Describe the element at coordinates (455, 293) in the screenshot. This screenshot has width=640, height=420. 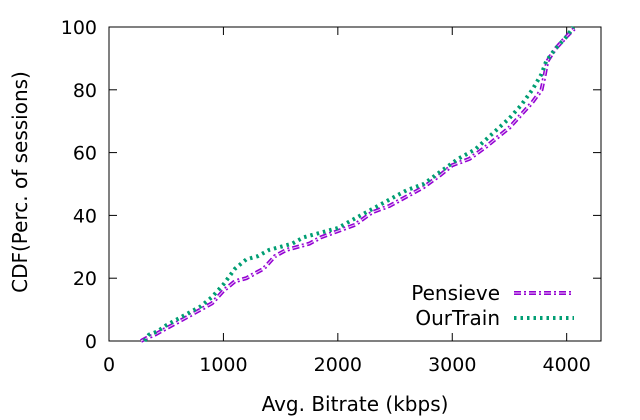
I see `legend-label: Pensieve` at that location.